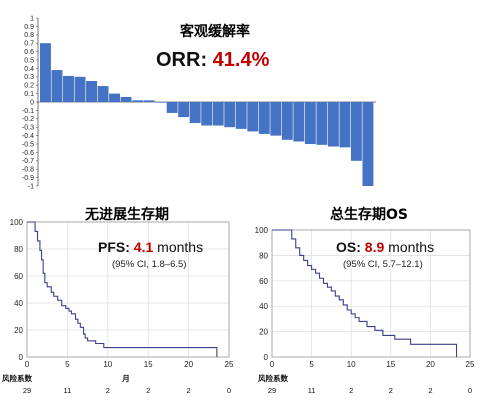 This screenshot has height=403, width=495. I want to click on pfs-title: 无进展生存期, so click(126, 214).